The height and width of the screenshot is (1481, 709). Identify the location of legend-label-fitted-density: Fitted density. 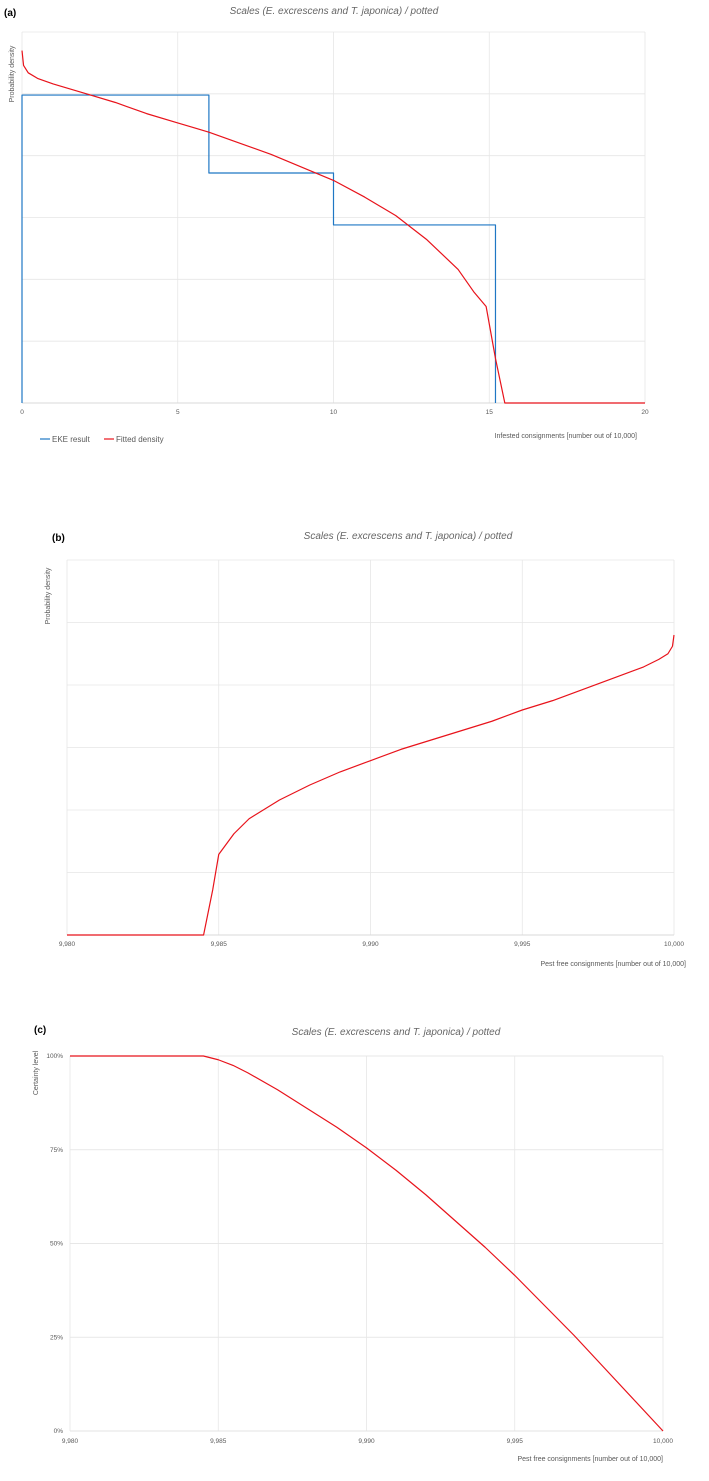
(140, 439).